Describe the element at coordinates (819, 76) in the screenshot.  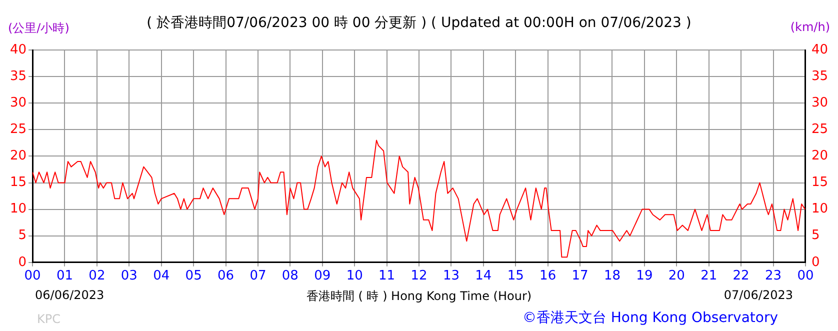
I see `y2-tick-label: 35` at that location.